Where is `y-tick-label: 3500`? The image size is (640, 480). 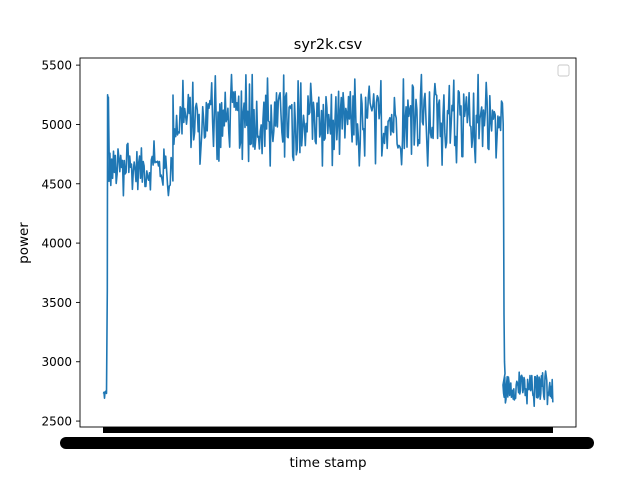
y-tick-label: 3500 is located at coordinates (56, 303).